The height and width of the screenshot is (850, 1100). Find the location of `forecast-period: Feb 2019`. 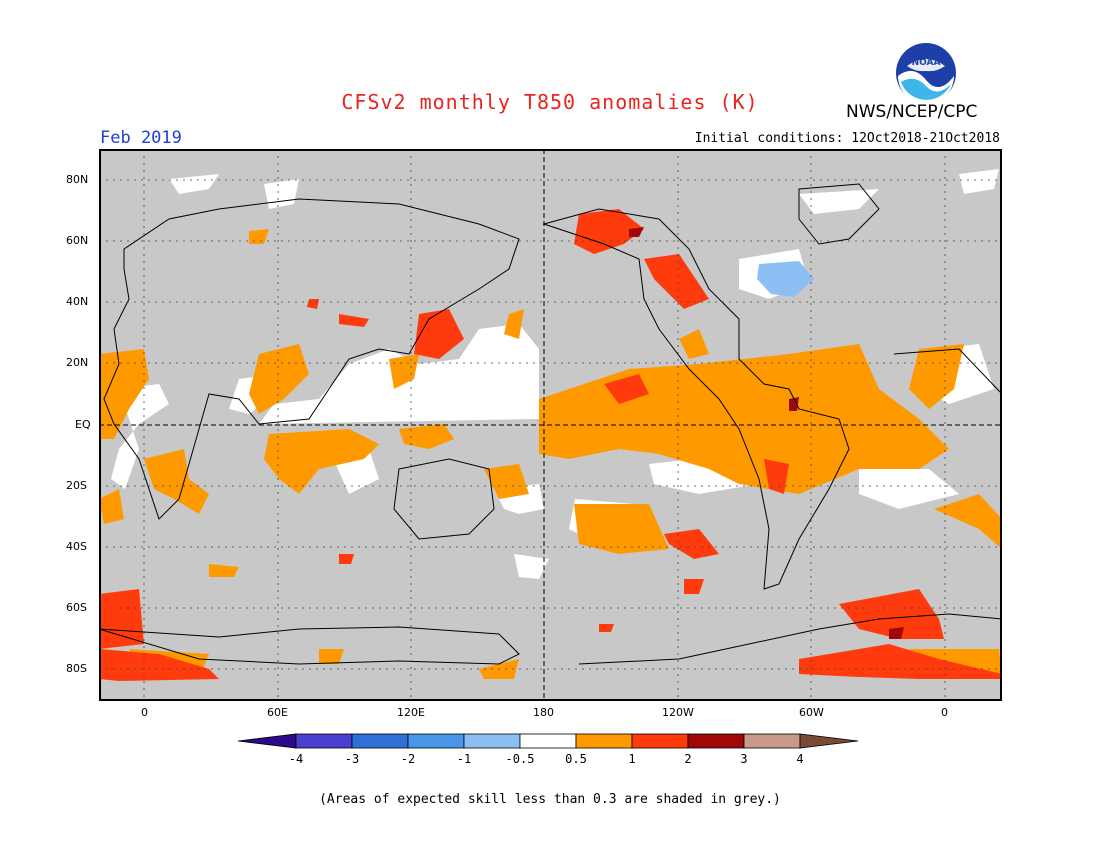

forecast-period: Feb 2019 is located at coordinates (141, 138).